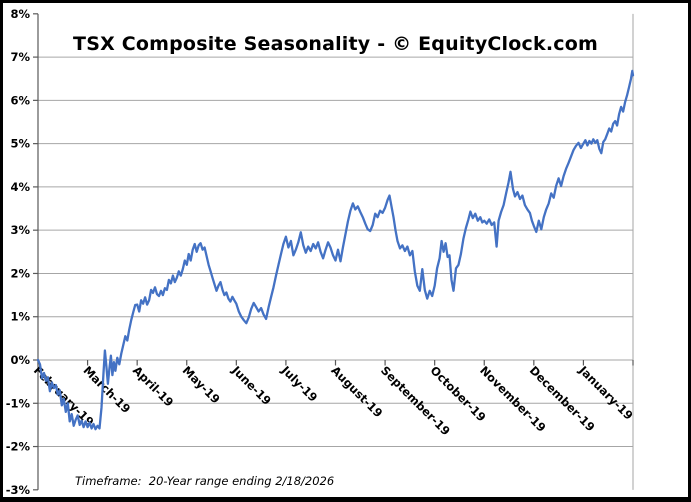 Image resolution: width=691 pixels, height=502 pixels. I want to click on y-tick-label: 1%, so click(20, 317).